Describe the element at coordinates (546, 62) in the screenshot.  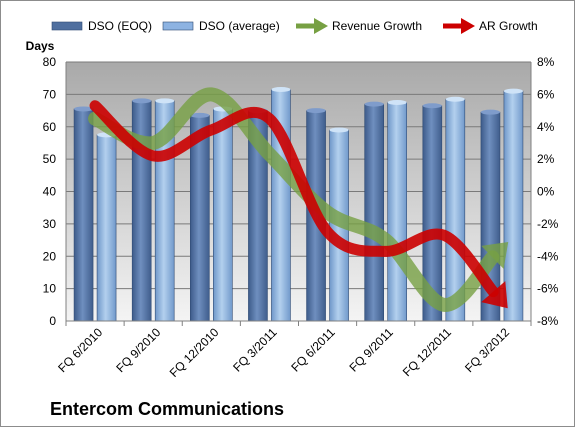
I see `y2-tick-label: 8%` at that location.